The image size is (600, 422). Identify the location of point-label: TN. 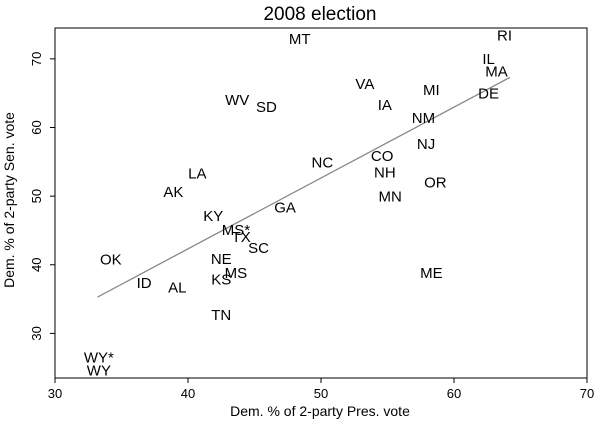
(221, 315).